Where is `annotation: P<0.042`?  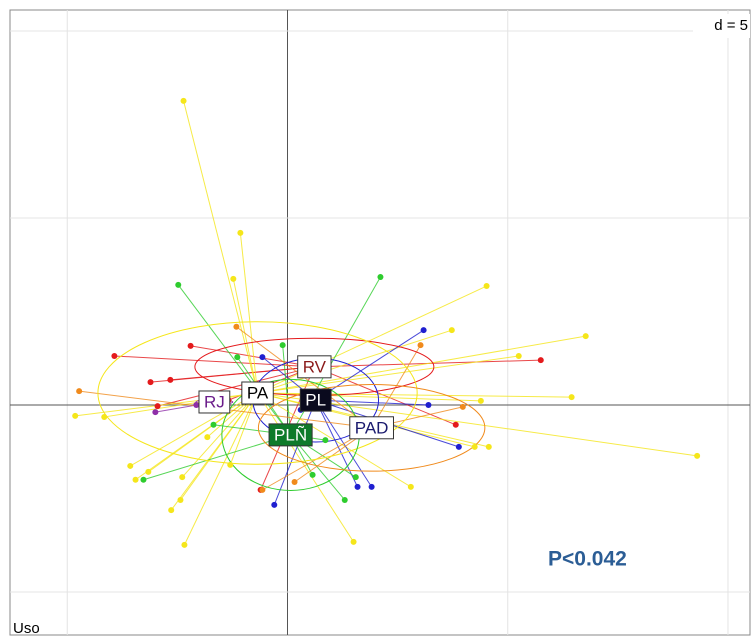 annotation: P<0.042 is located at coordinates (587, 559).